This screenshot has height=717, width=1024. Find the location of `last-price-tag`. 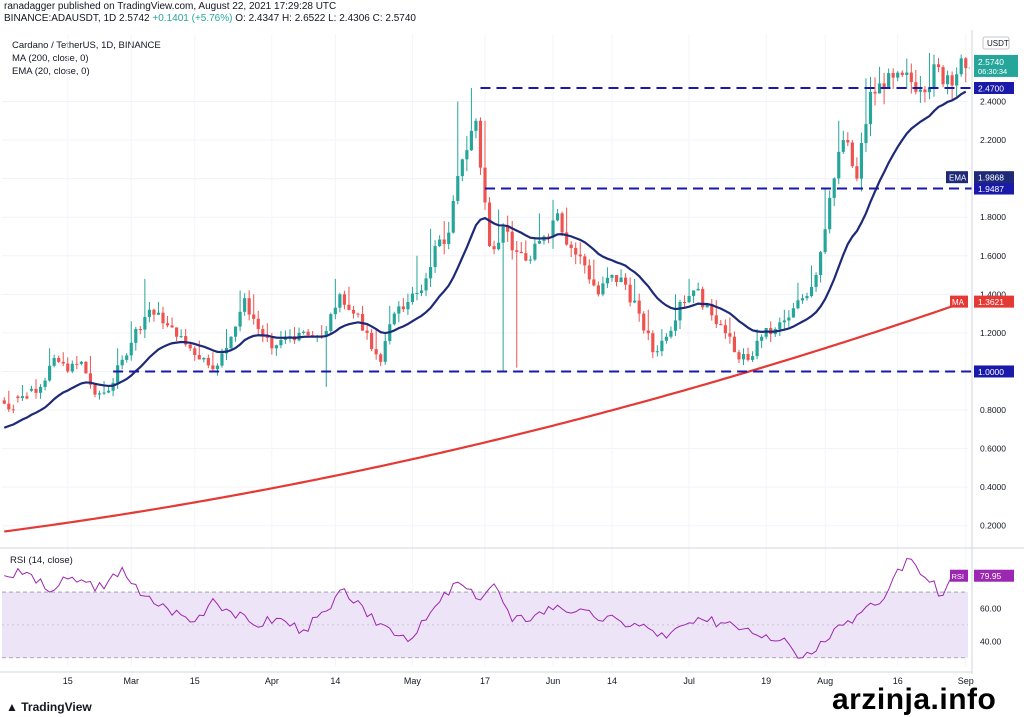

last-price-tag is located at coordinates (996, 65).